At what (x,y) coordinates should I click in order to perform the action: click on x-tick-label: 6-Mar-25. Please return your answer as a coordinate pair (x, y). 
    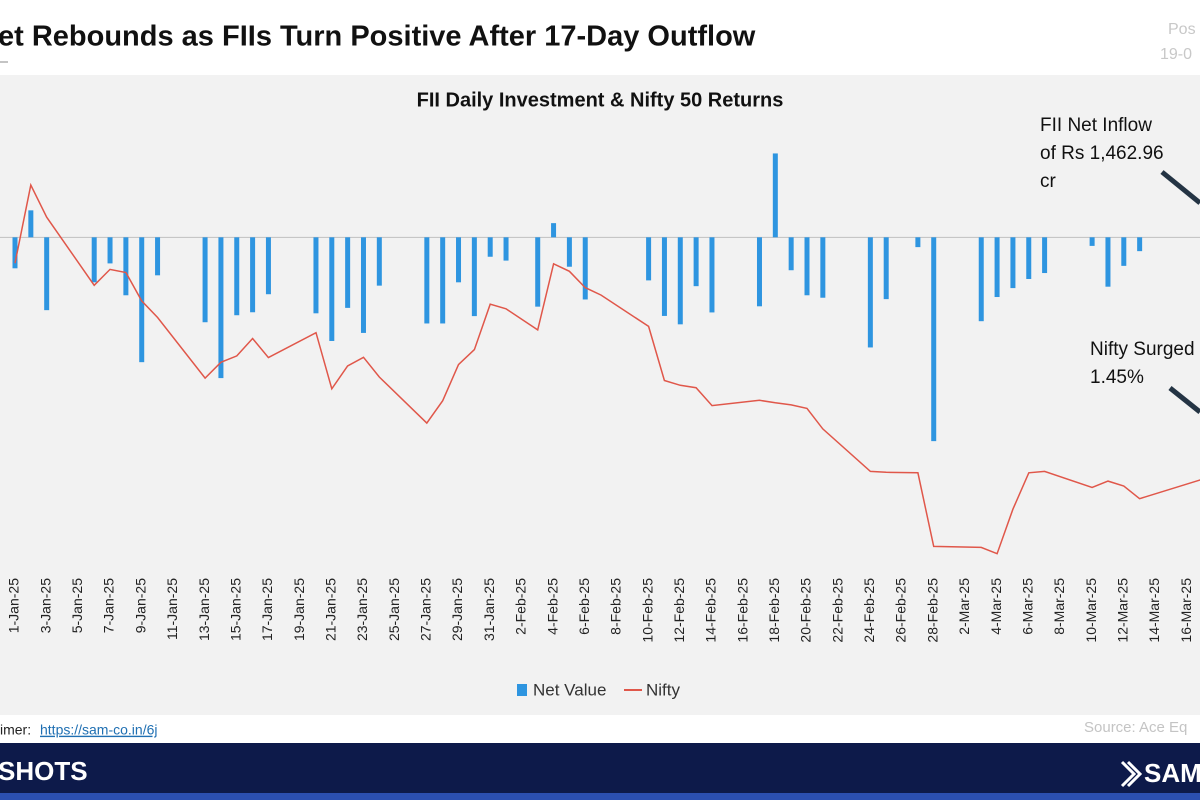
    Looking at the image, I should click on (1027, 606).